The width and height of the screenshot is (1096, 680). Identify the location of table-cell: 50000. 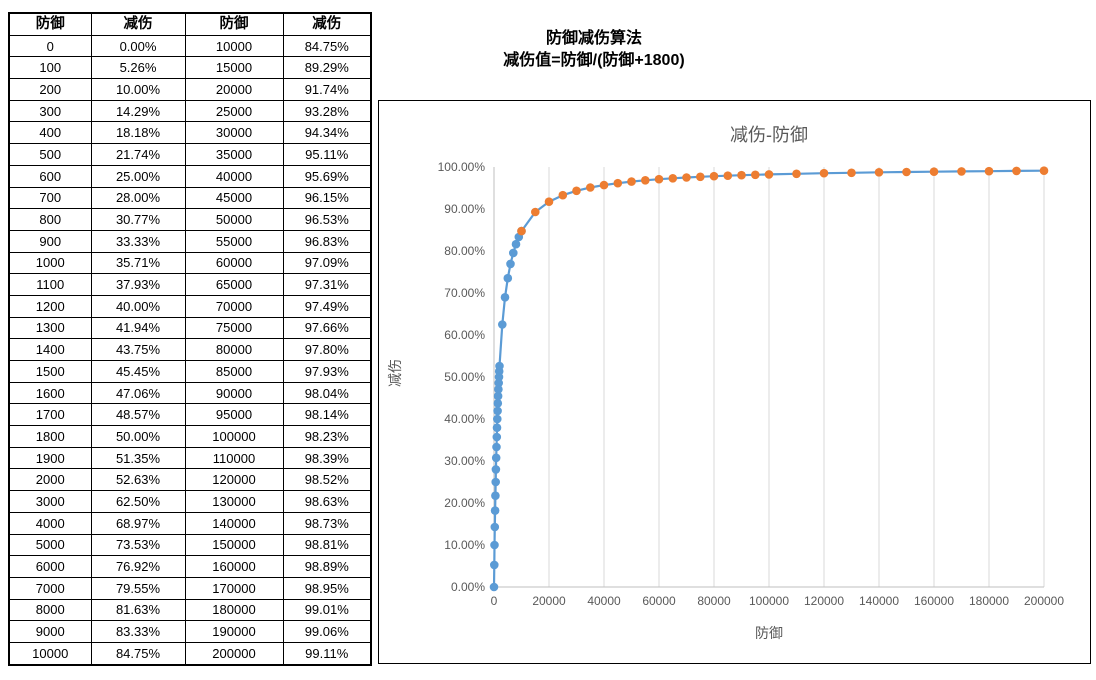
(234, 219).